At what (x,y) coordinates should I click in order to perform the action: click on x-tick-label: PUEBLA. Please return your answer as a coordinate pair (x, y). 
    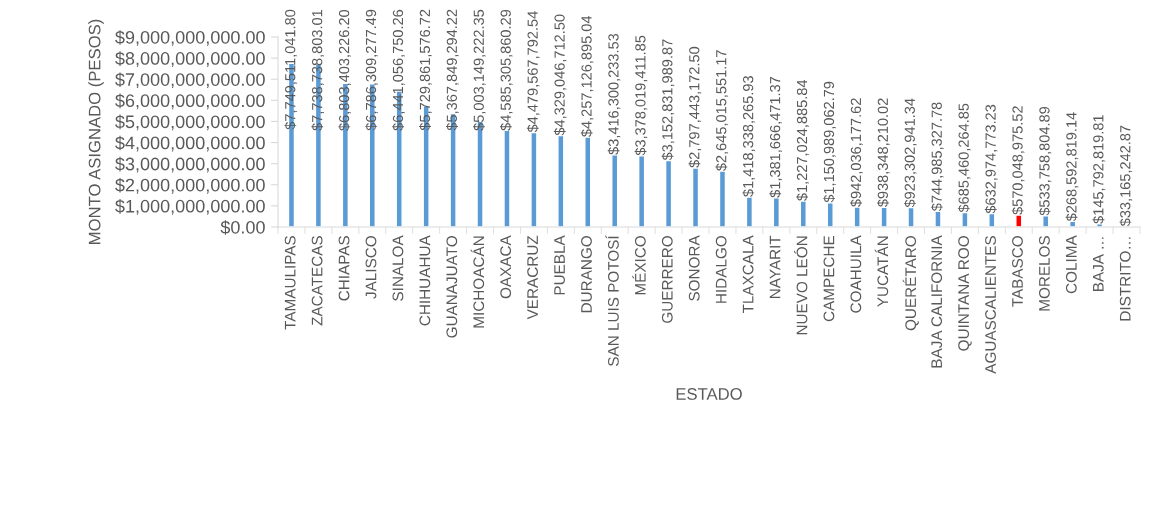
    Looking at the image, I should click on (559, 265).